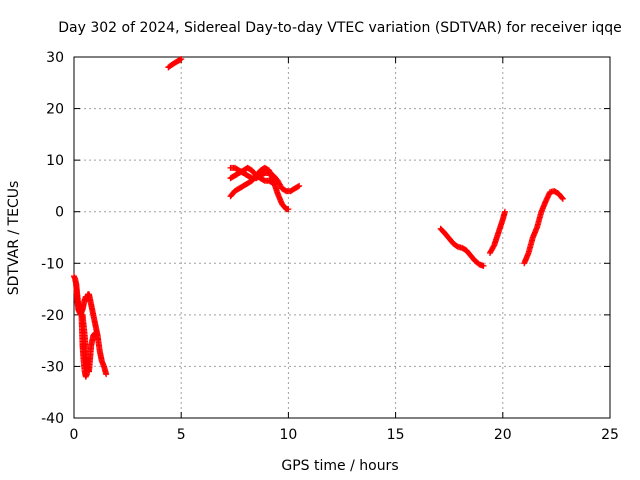  Describe the element at coordinates (497, 232) in the screenshot. I see `series-seg-i` at that location.